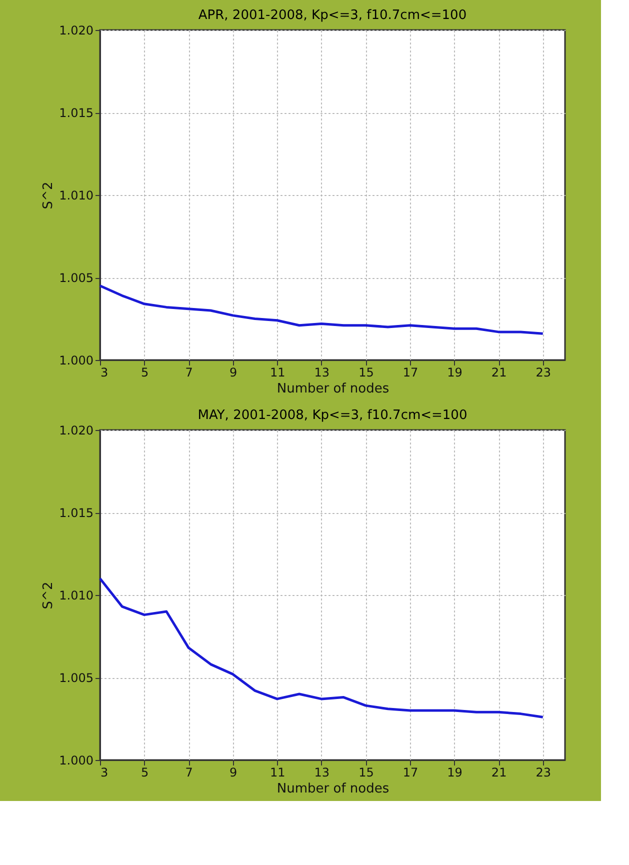 This screenshot has height=865, width=629. I want to click on chart-title: APR, 2001-2008, Kp<=3, f10.7cm<=100, so click(332, 15).